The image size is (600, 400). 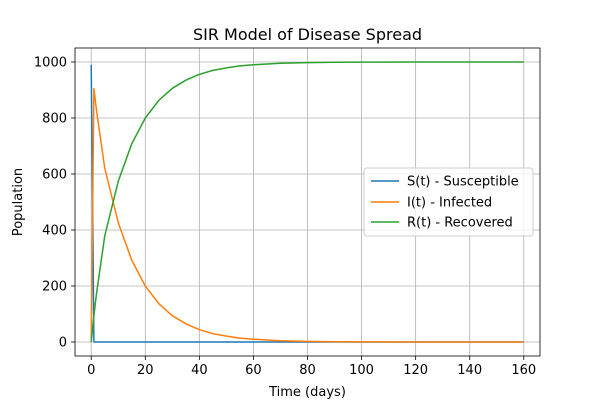 What do you see at coordinates (54, 231) in the screenshot?
I see `y-tick-label: 400` at bounding box center [54, 231].